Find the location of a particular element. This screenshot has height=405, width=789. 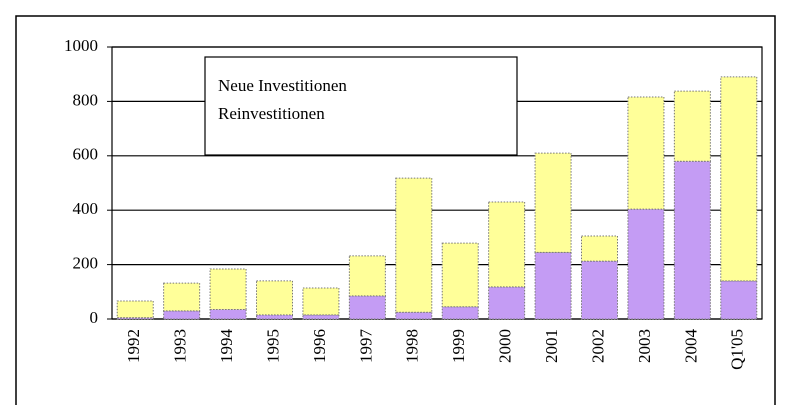

x-tick-label: 1998 is located at coordinates (412, 346).